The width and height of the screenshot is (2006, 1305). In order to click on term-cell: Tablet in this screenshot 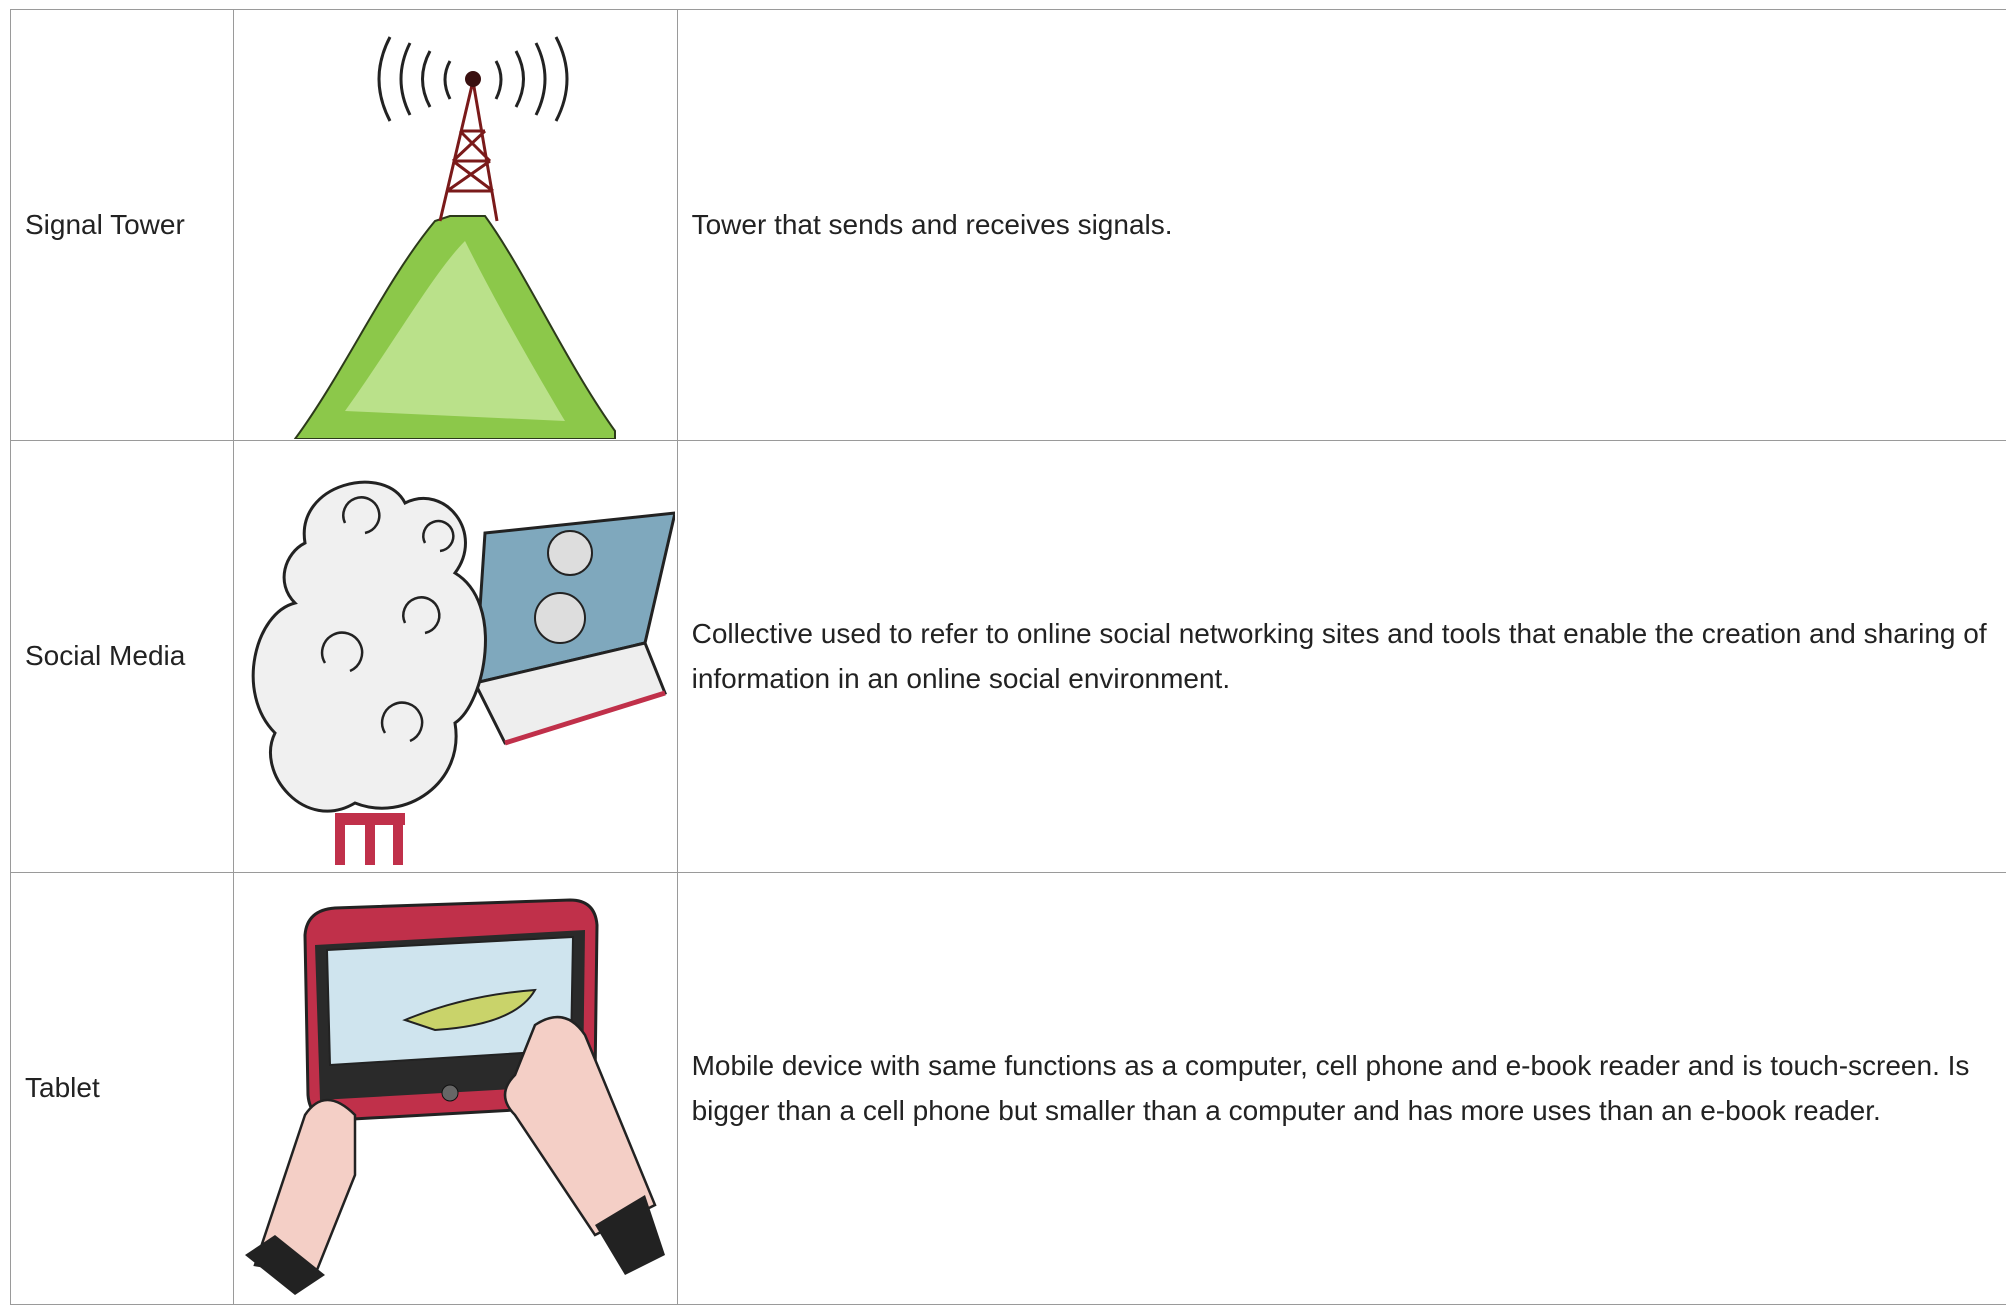, I will do `click(122, 1089)`.